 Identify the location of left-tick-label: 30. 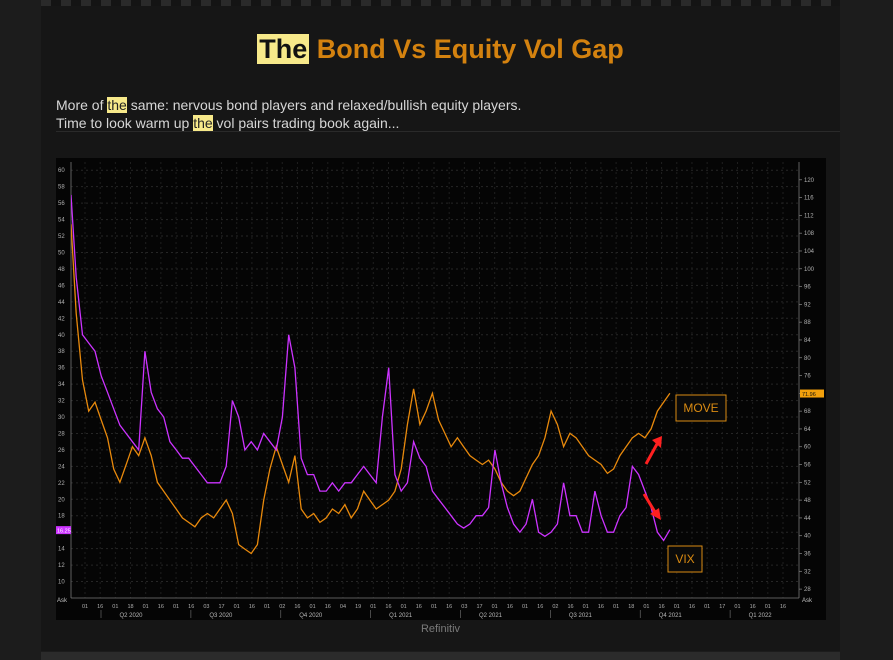
(61, 418).